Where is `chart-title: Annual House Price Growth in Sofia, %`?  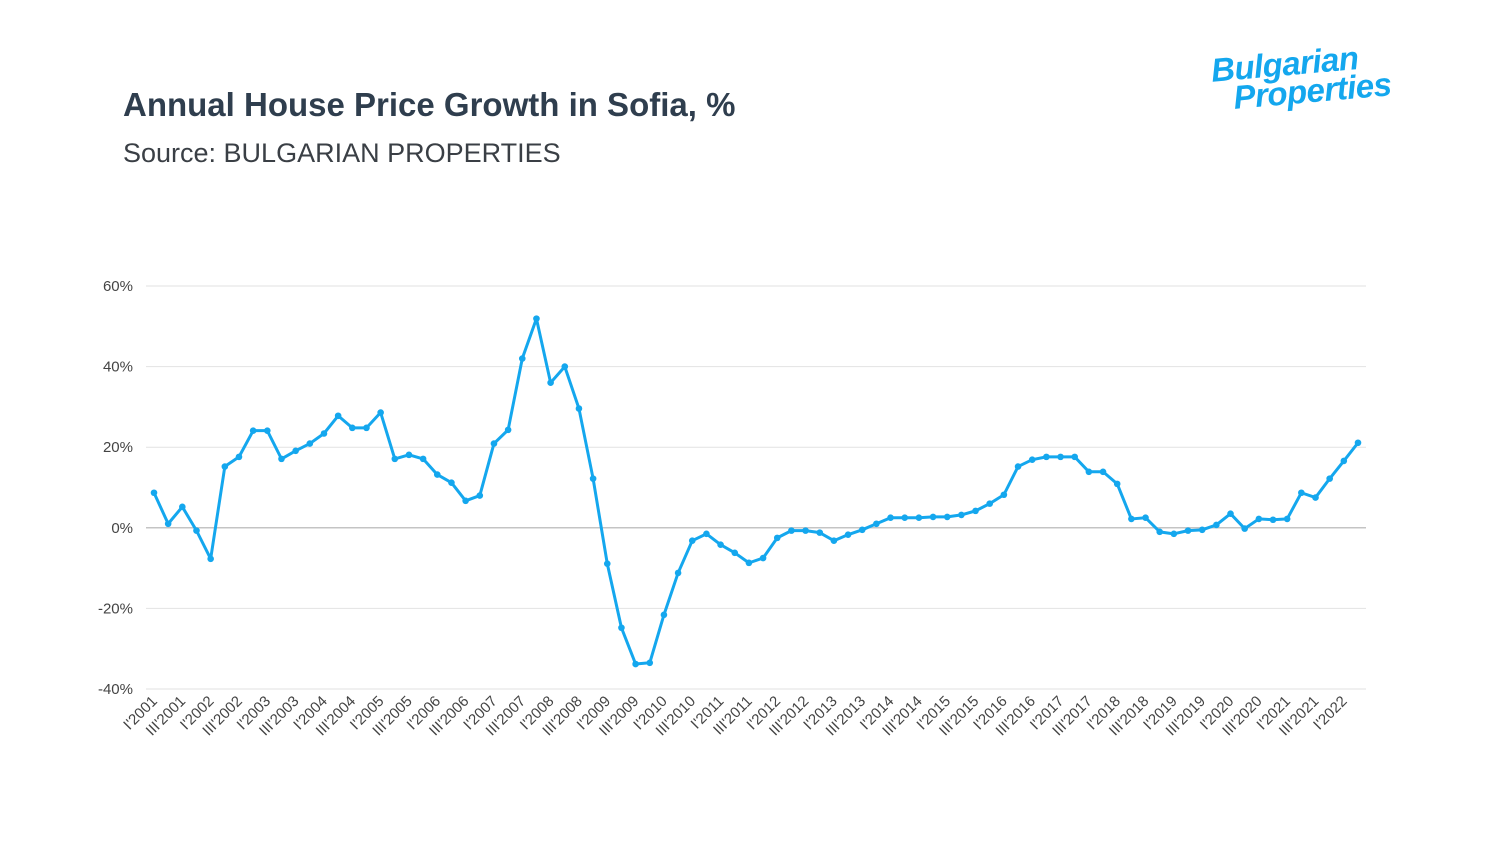
chart-title: Annual House Price Growth in Sofia, % is located at coordinates (429, 104).